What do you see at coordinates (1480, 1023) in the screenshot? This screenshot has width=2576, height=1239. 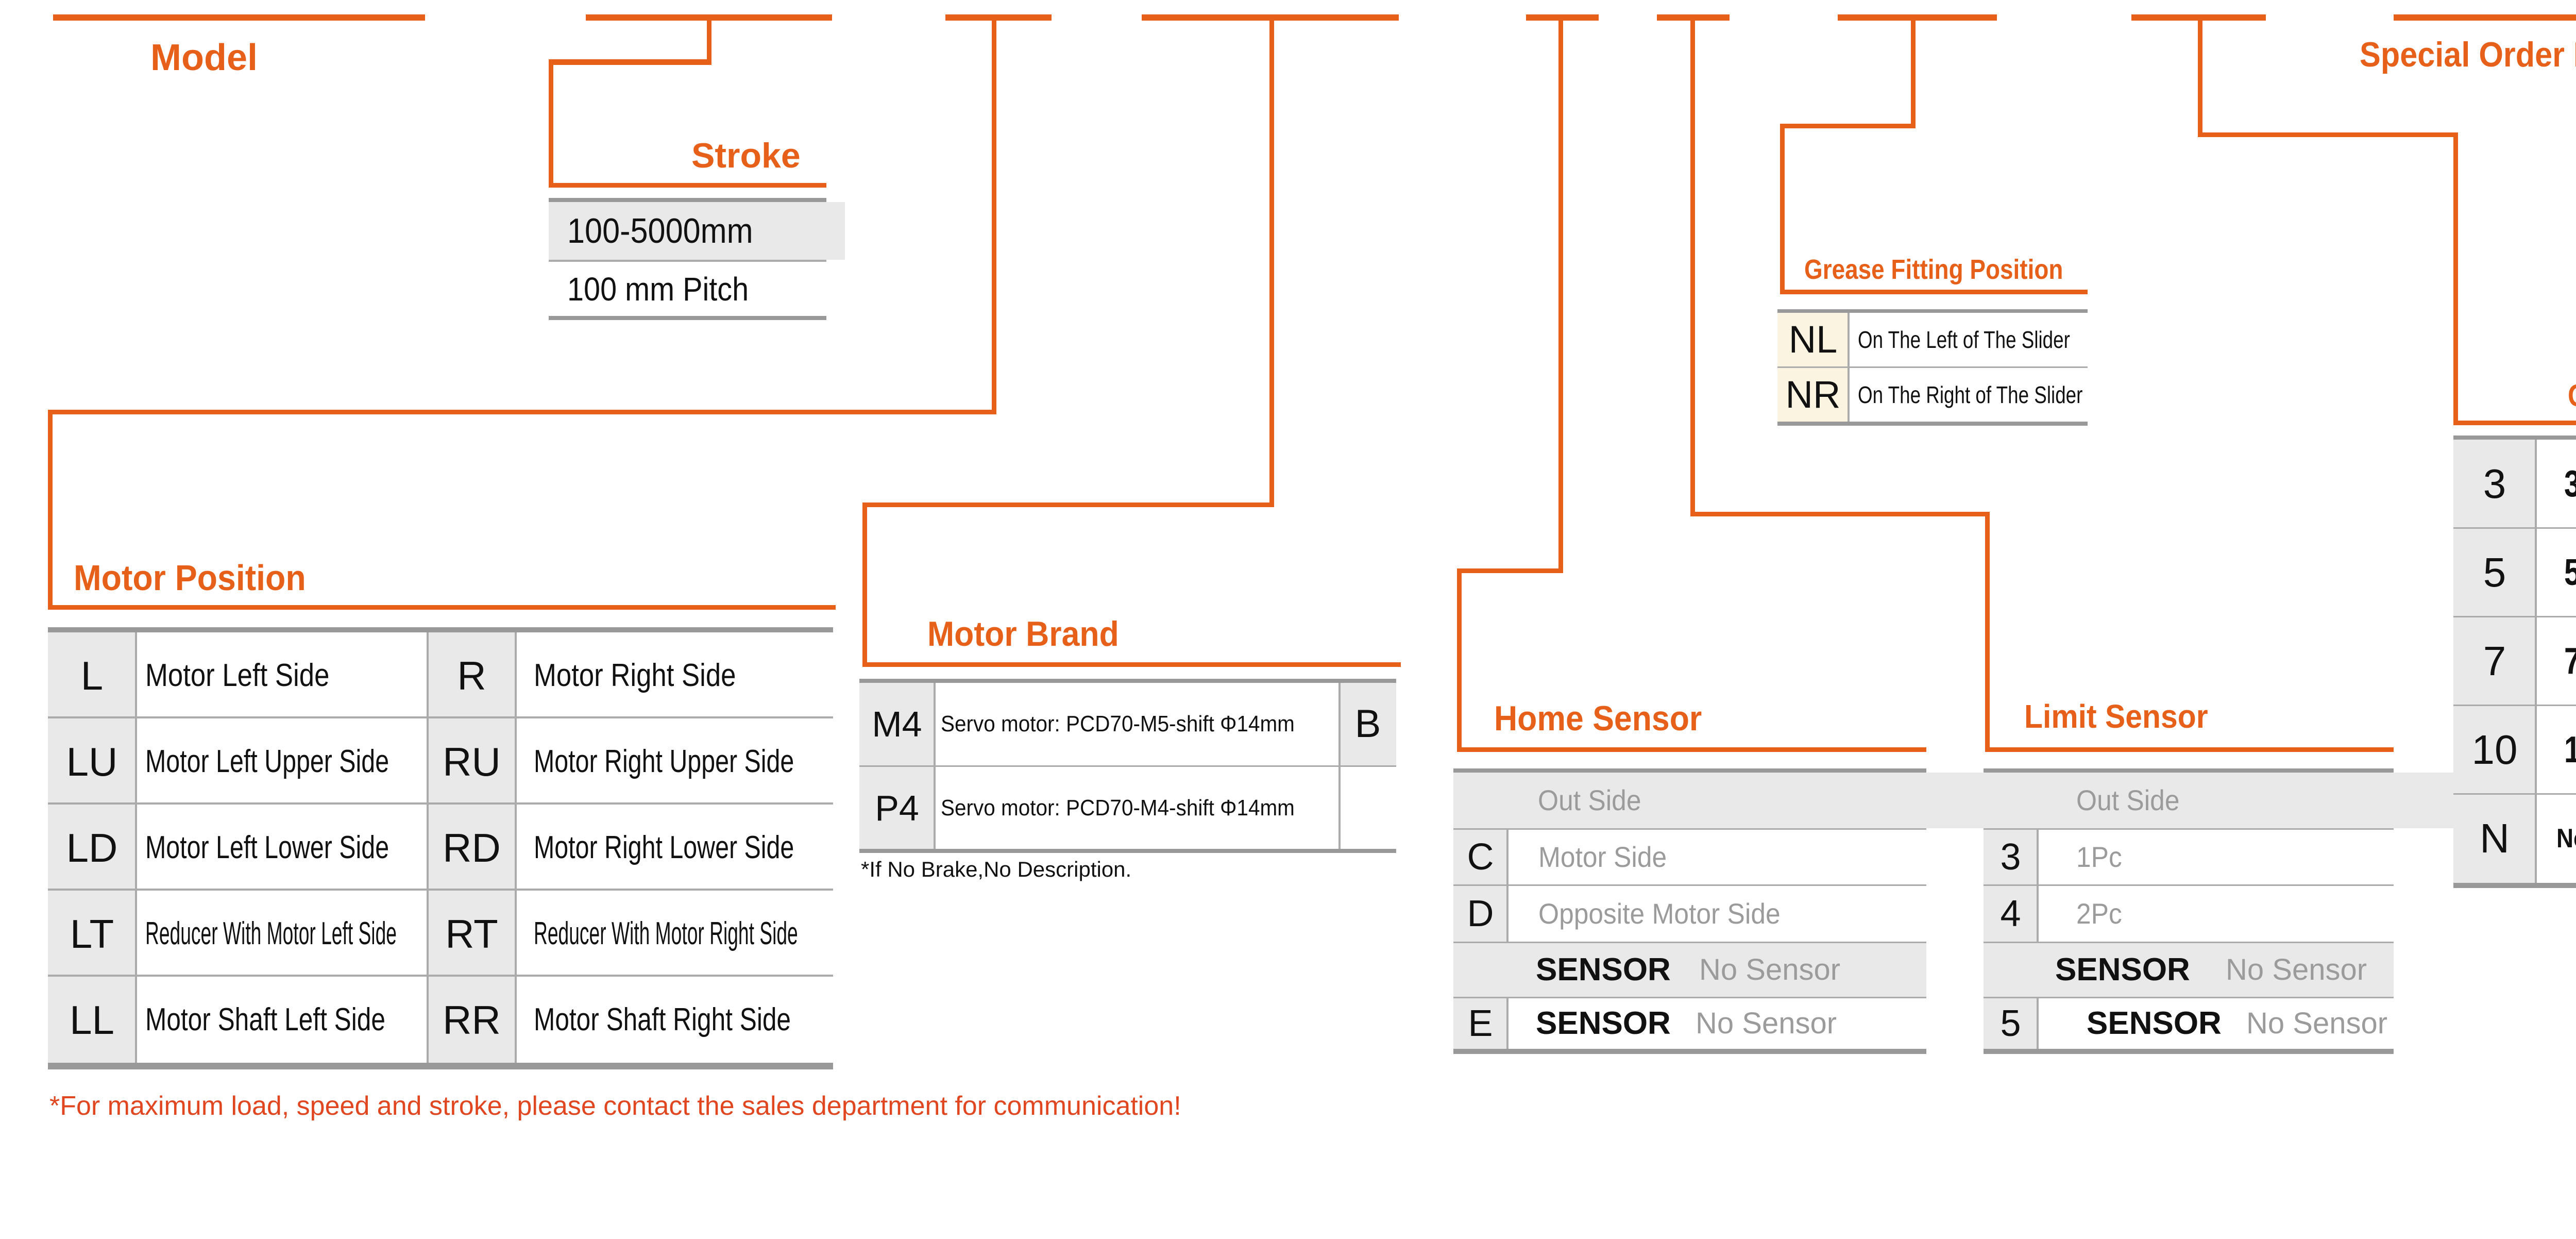 I see `code-cell: E` at bounding box center [1480, 1023].